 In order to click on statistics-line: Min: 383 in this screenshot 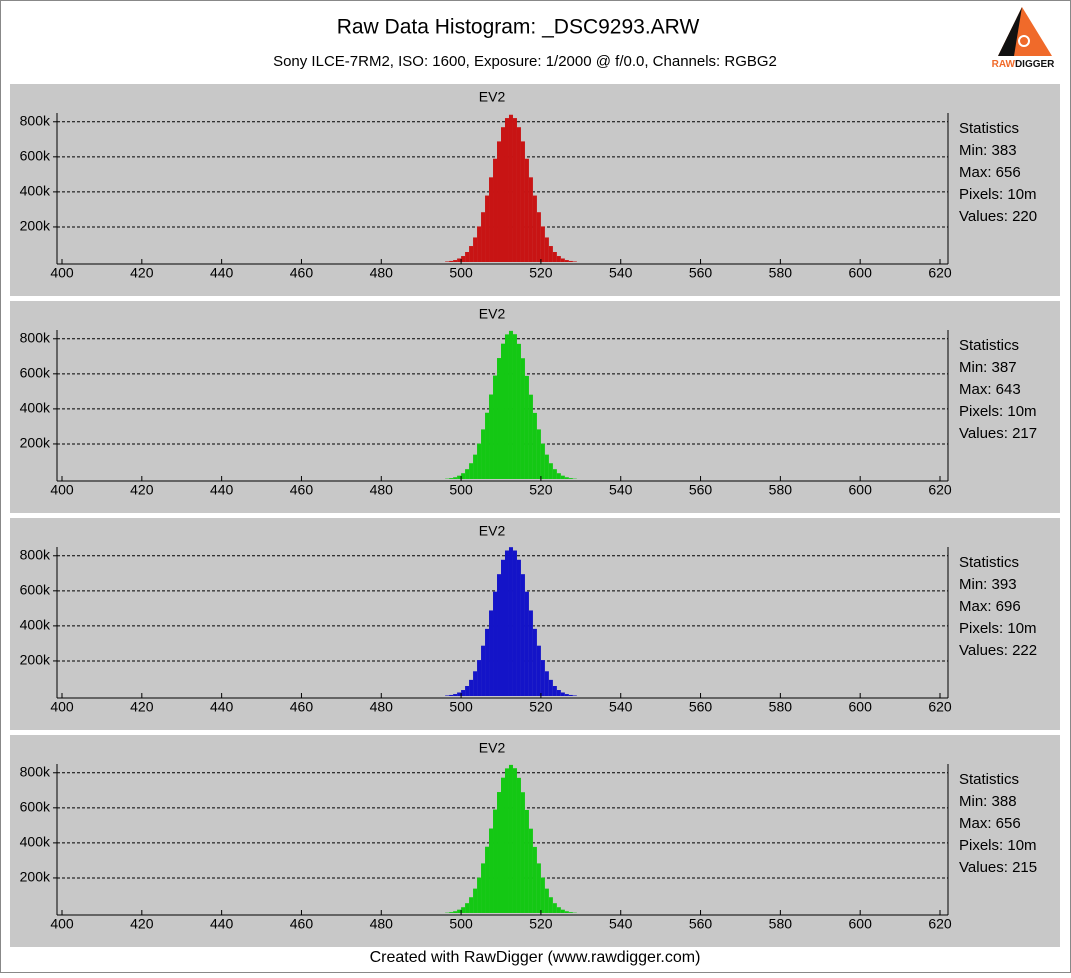, I will do `click(988, 150)`.